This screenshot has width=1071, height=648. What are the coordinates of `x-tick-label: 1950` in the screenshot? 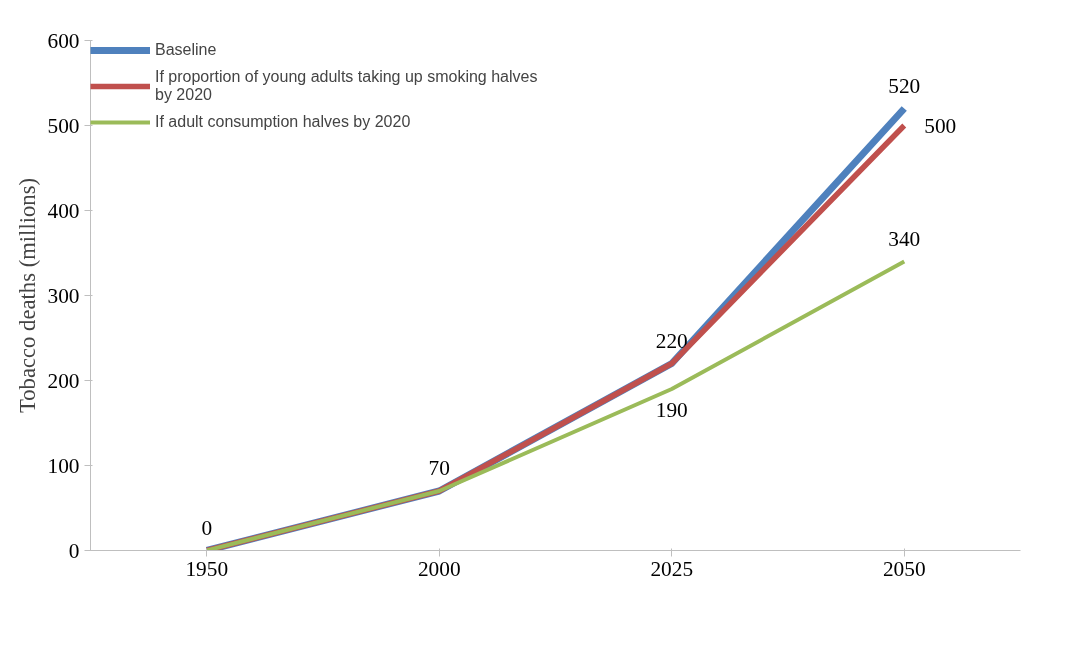 It's located at (207, 568).